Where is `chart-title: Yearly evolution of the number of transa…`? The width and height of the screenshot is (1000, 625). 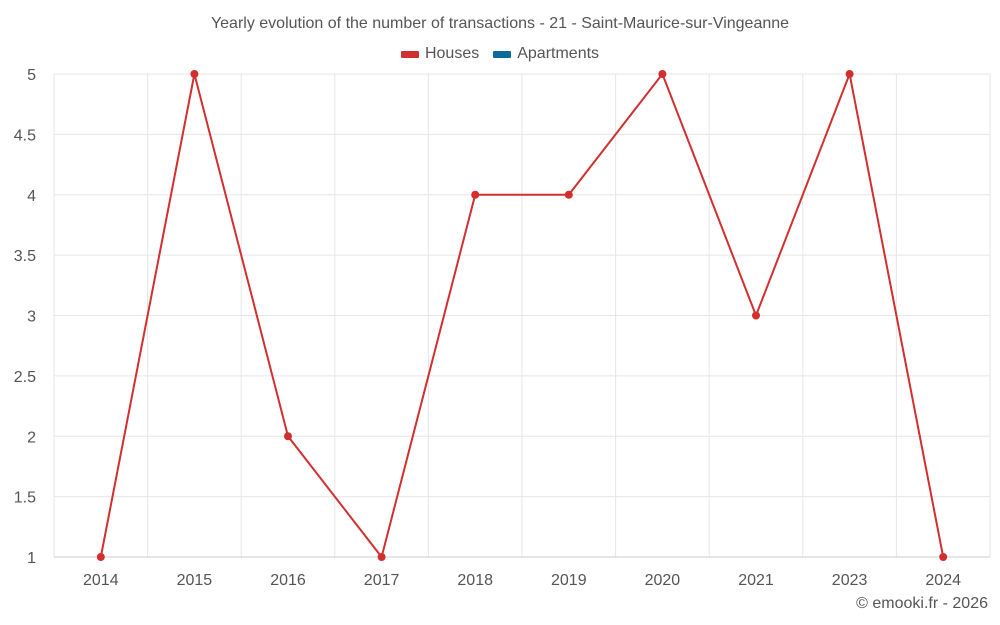 chart-title: Yearly evolution of the number of transa… is located at coordinates (500, 23).